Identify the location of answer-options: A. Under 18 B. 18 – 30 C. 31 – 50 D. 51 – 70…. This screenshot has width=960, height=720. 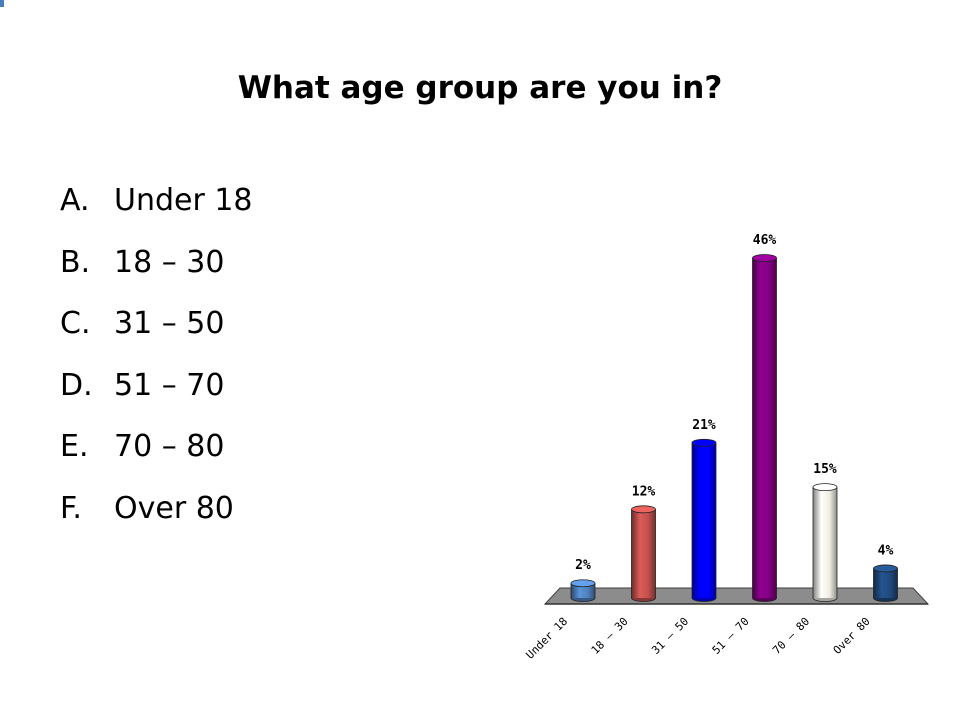
(156, 360).